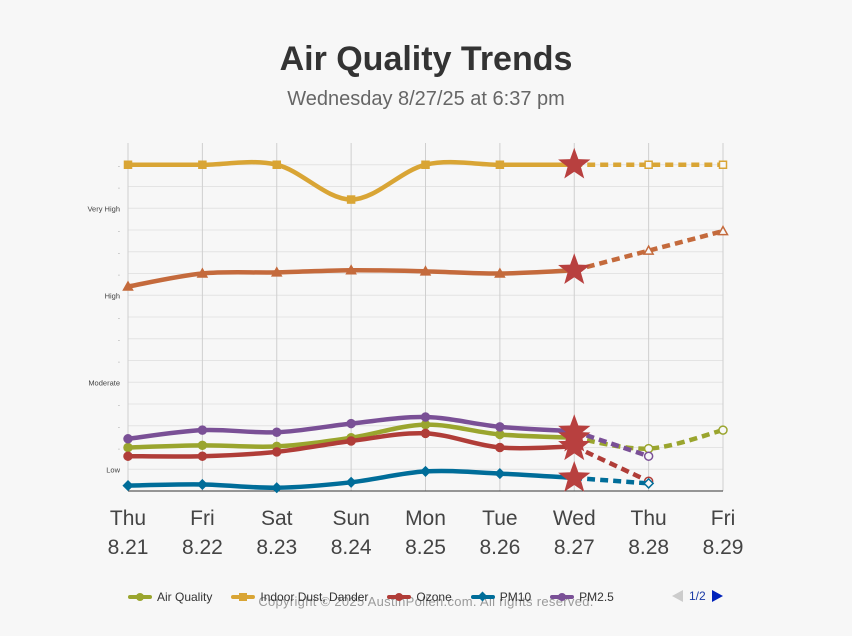  Describe the element at coordinates (112, 295) in the screenshot. I see `y-band-label: High` at that location.